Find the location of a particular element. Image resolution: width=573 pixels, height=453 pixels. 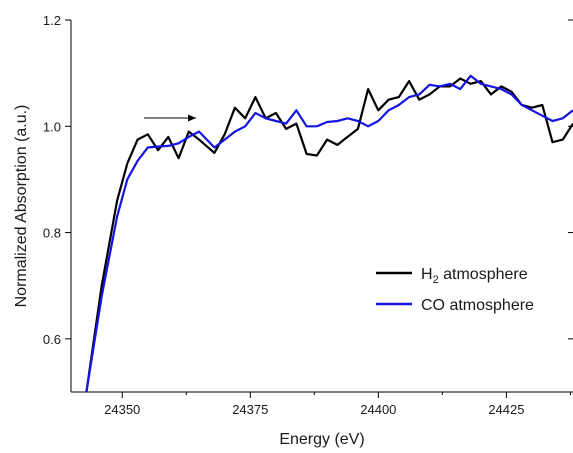

y-tick-label: 0.6 is located at coordinates (52, 339).